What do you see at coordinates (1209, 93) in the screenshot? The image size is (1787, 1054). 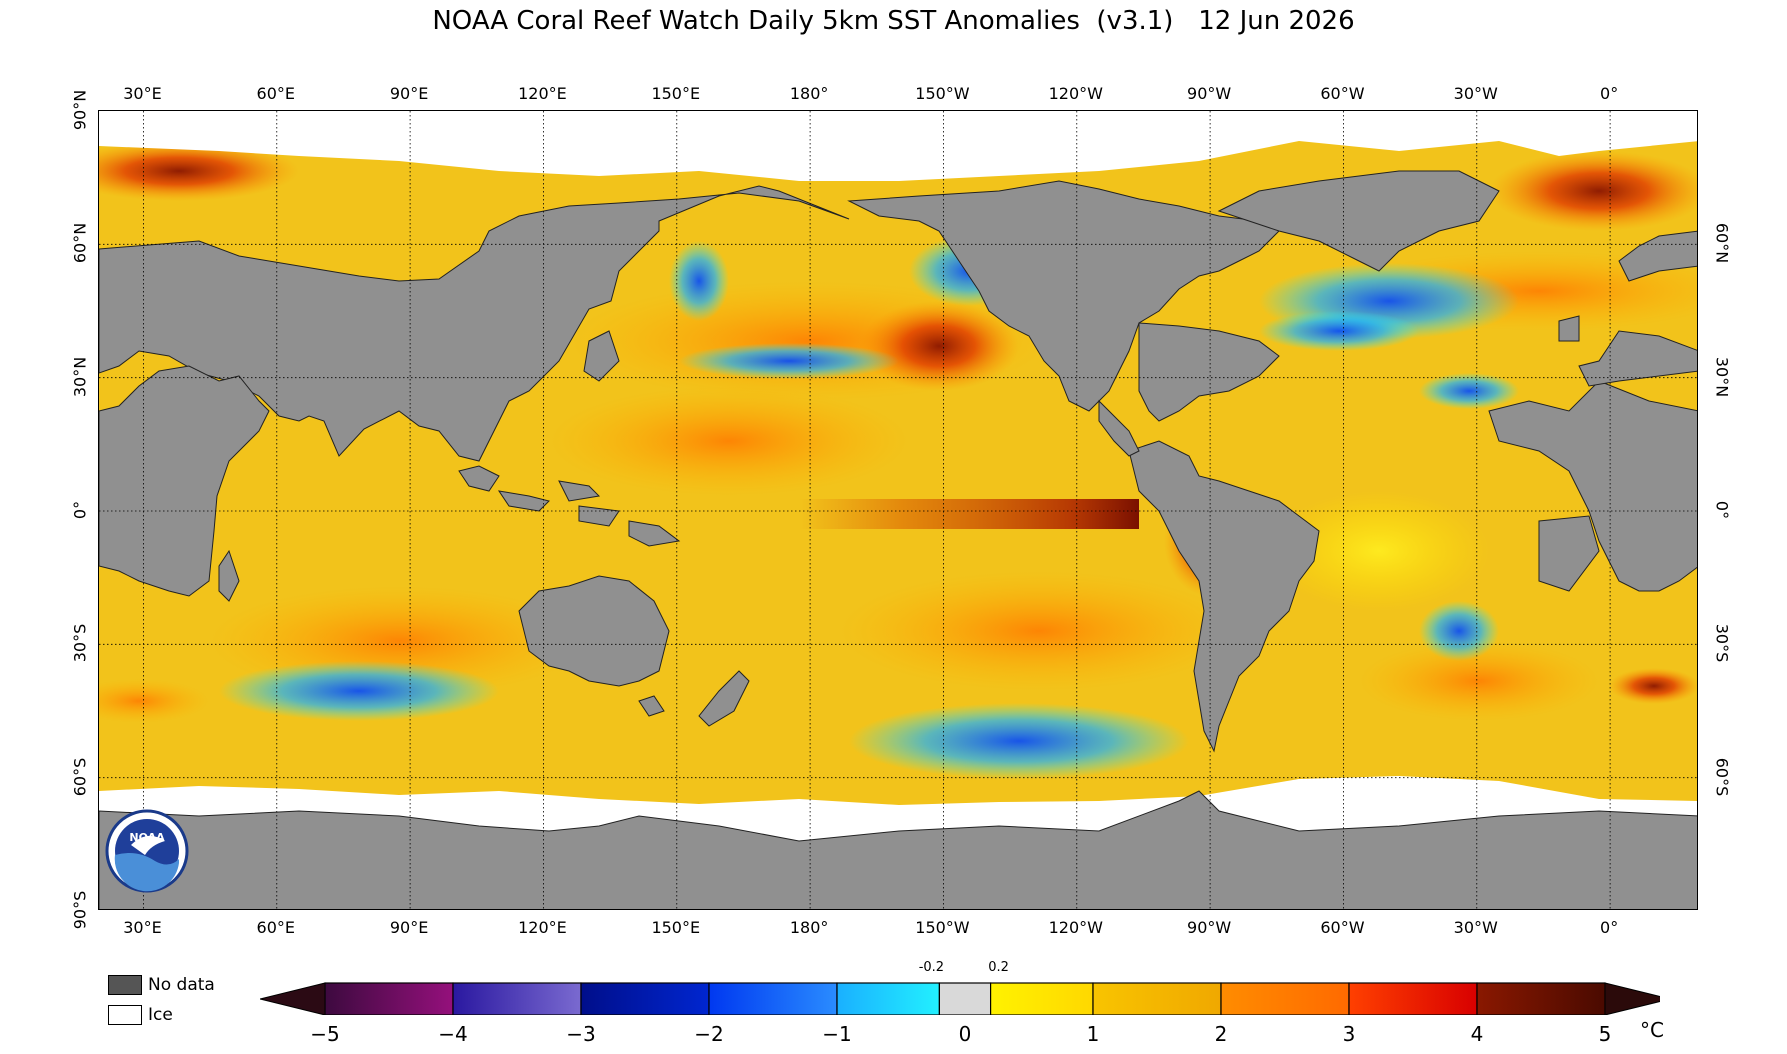 I see `top-longitude-label: 90°W` at bounding box center [1209, 93].